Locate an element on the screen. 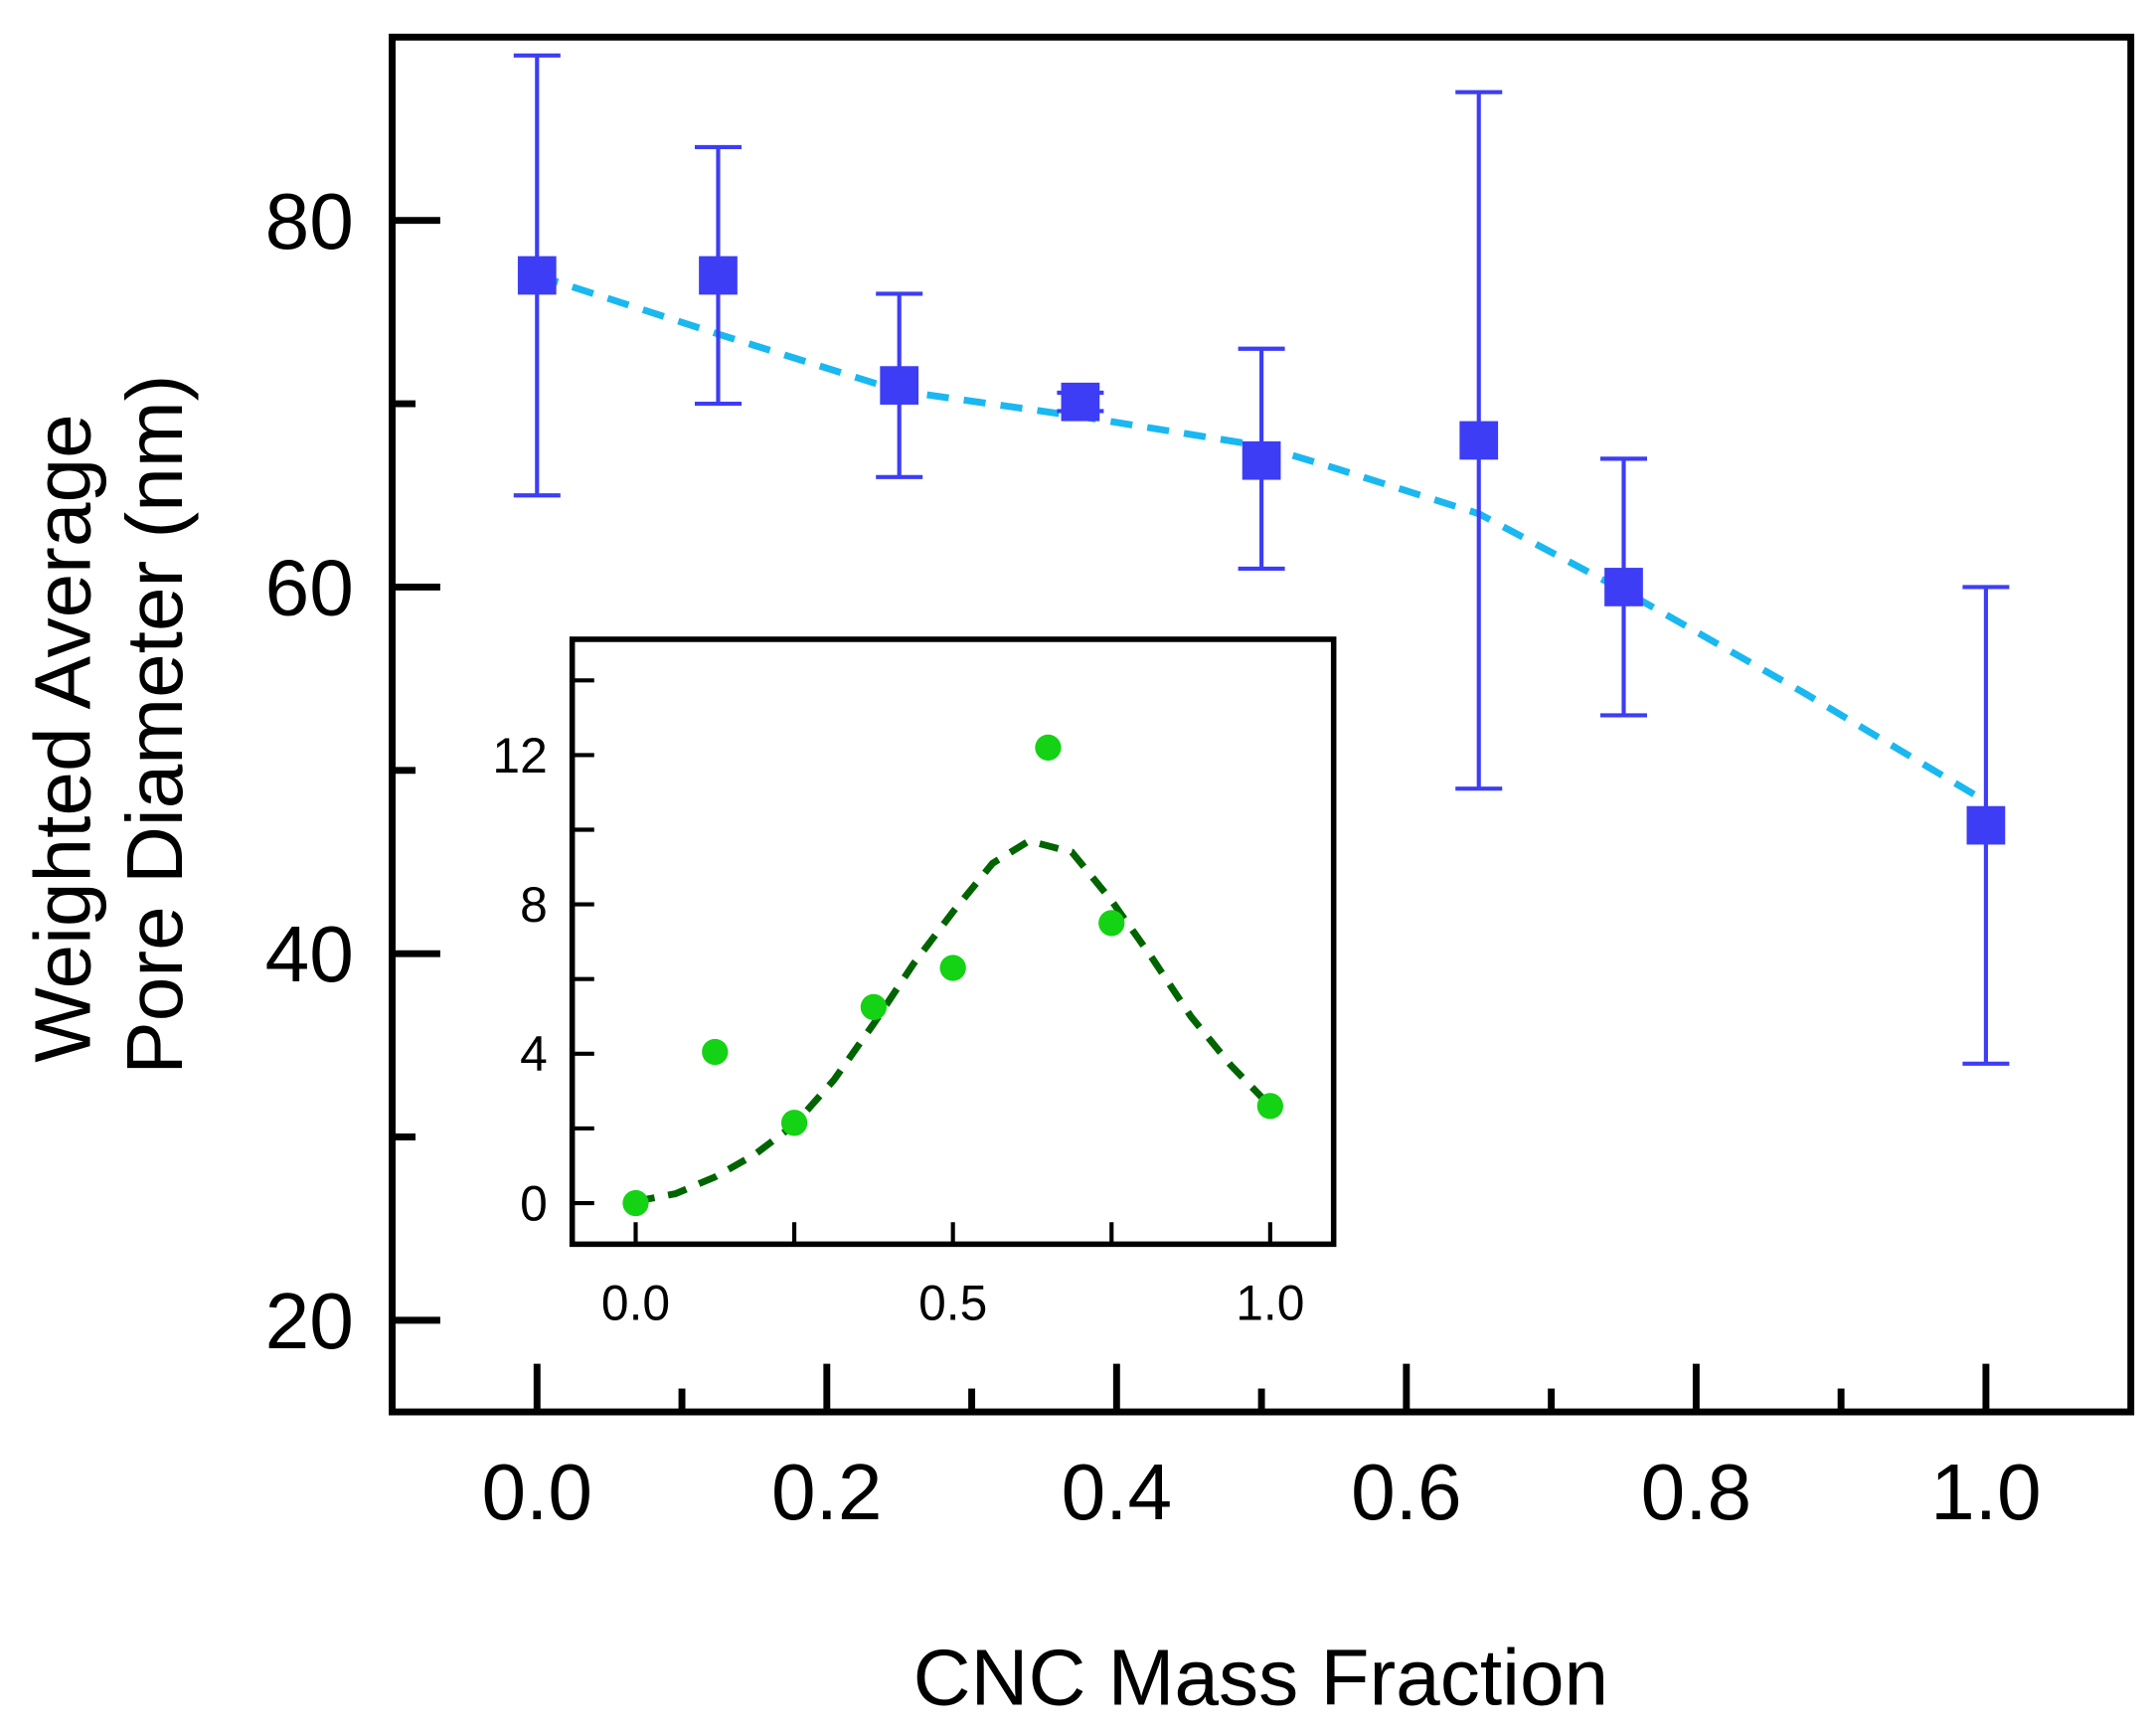 The height and width of the screenshot is (1735, 2156). y-tick-label: 60 is located at coordinates (309, 587).